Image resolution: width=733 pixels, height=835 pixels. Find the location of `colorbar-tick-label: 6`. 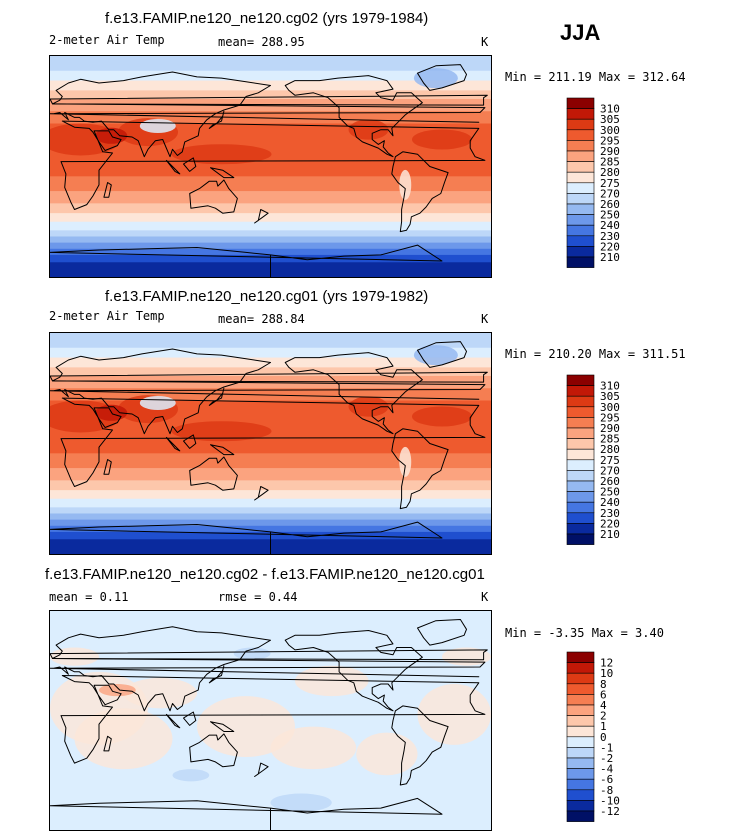

colorbar-tick-label: 6 is located at coordinates (603, 694).